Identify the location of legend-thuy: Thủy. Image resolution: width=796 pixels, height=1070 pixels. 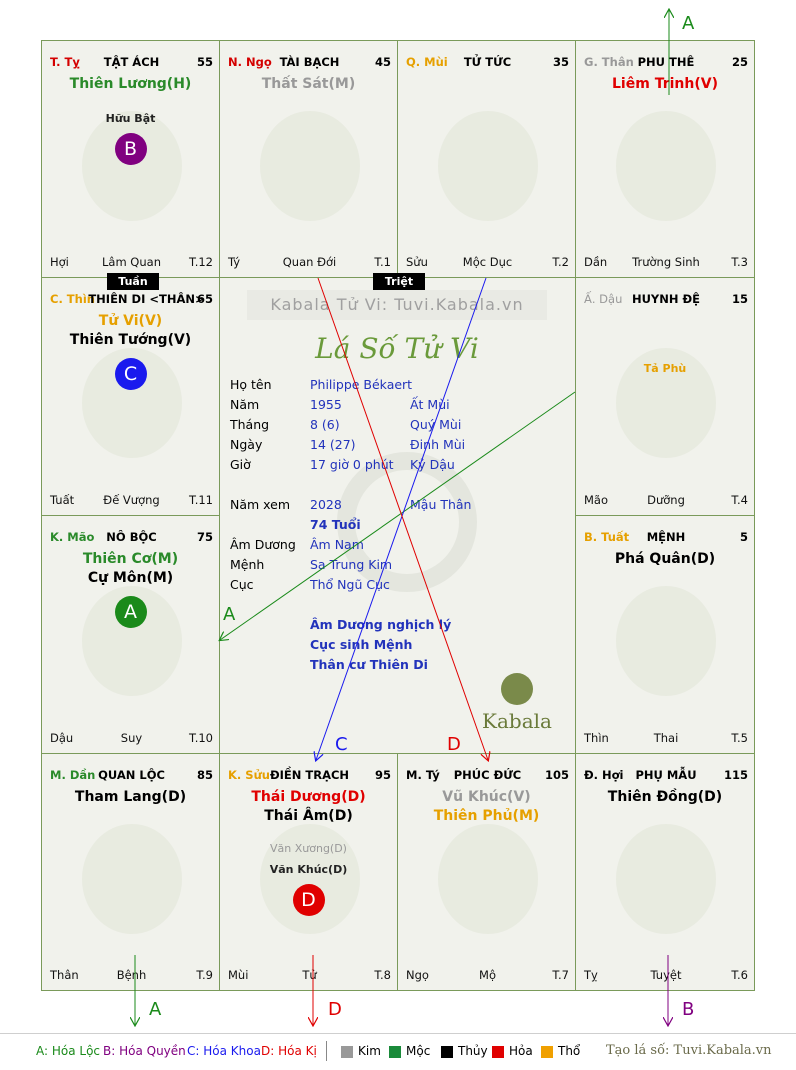
(473, 1051).